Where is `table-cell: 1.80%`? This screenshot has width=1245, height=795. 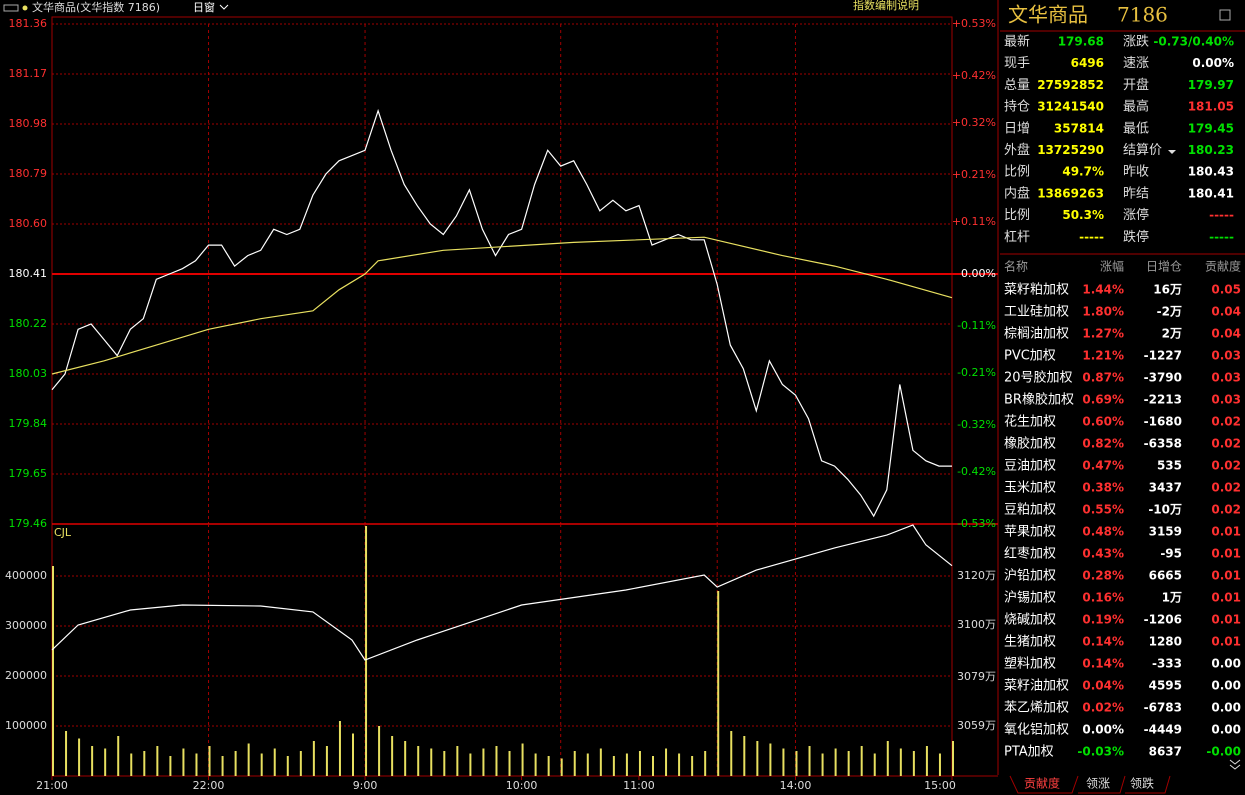
table-cell: 1.80% is located at coordinates (1103, 312).